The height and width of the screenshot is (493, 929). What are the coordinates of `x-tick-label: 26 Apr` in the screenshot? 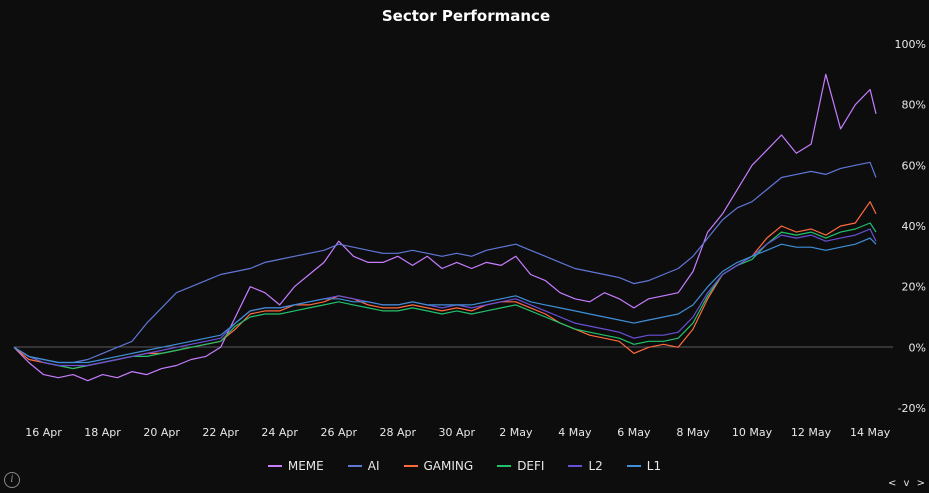 It's located at (338, 432).